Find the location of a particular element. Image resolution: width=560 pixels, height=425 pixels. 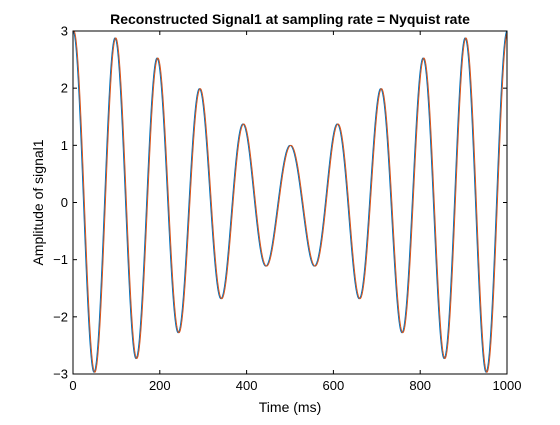

y-tick-label: 2 is located at coordinates (64, 88).